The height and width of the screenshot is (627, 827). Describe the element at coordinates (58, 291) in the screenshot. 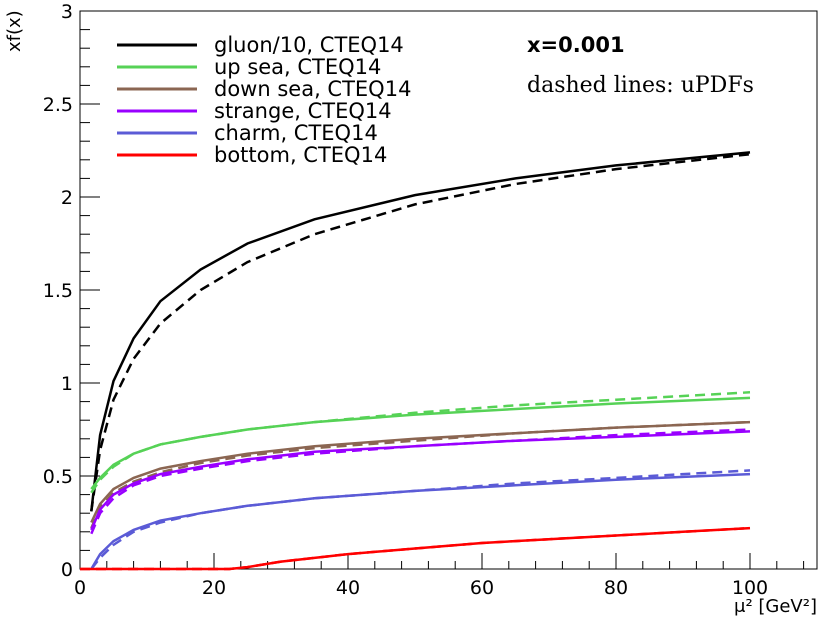

I see `y-tick-label: 1.5` at that location.